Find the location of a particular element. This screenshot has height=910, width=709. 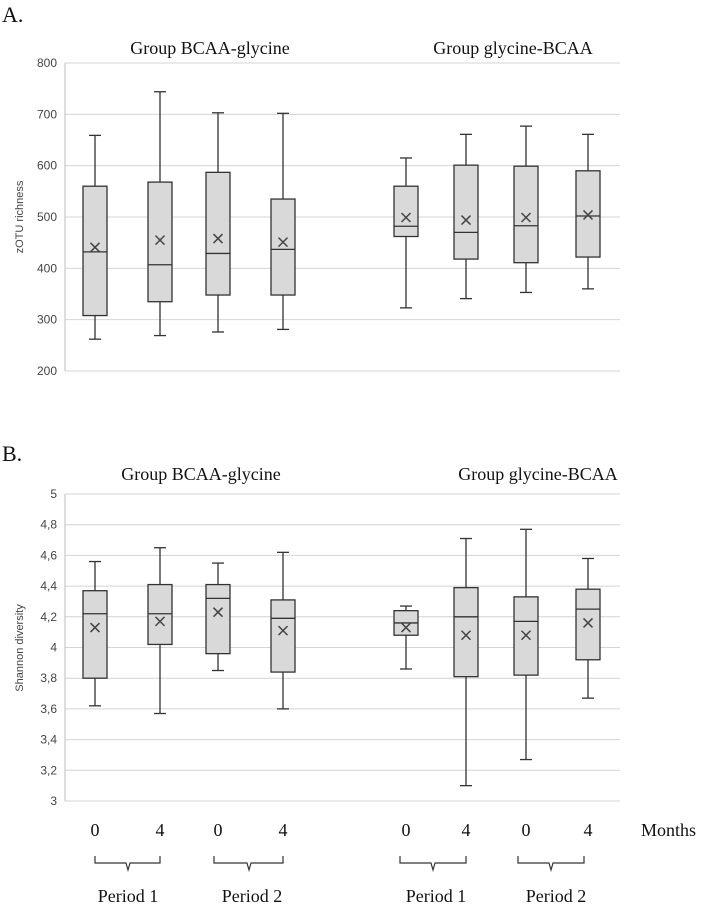

panel-a-y-tick-label: 700 is located at coordinates (47, 114).